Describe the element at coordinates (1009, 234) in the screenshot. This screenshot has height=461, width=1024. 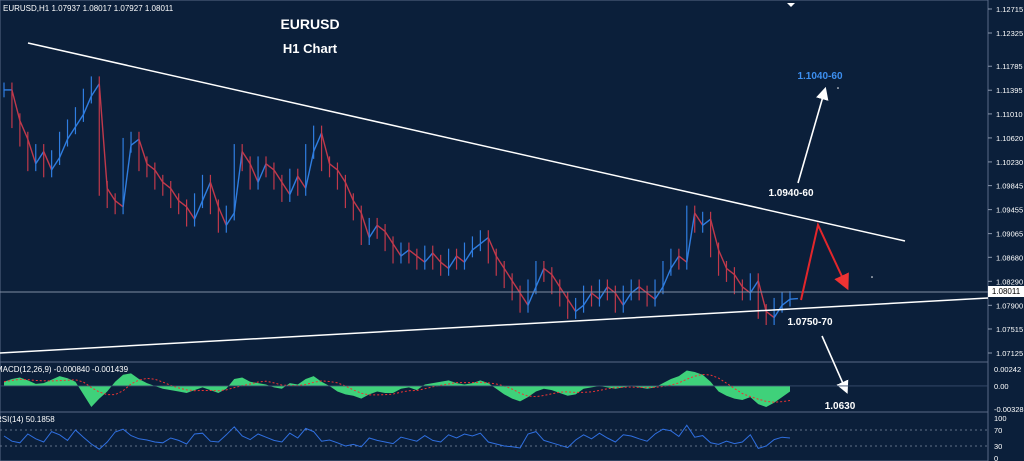
I see `price-tick-label: 1.09065` at that location.